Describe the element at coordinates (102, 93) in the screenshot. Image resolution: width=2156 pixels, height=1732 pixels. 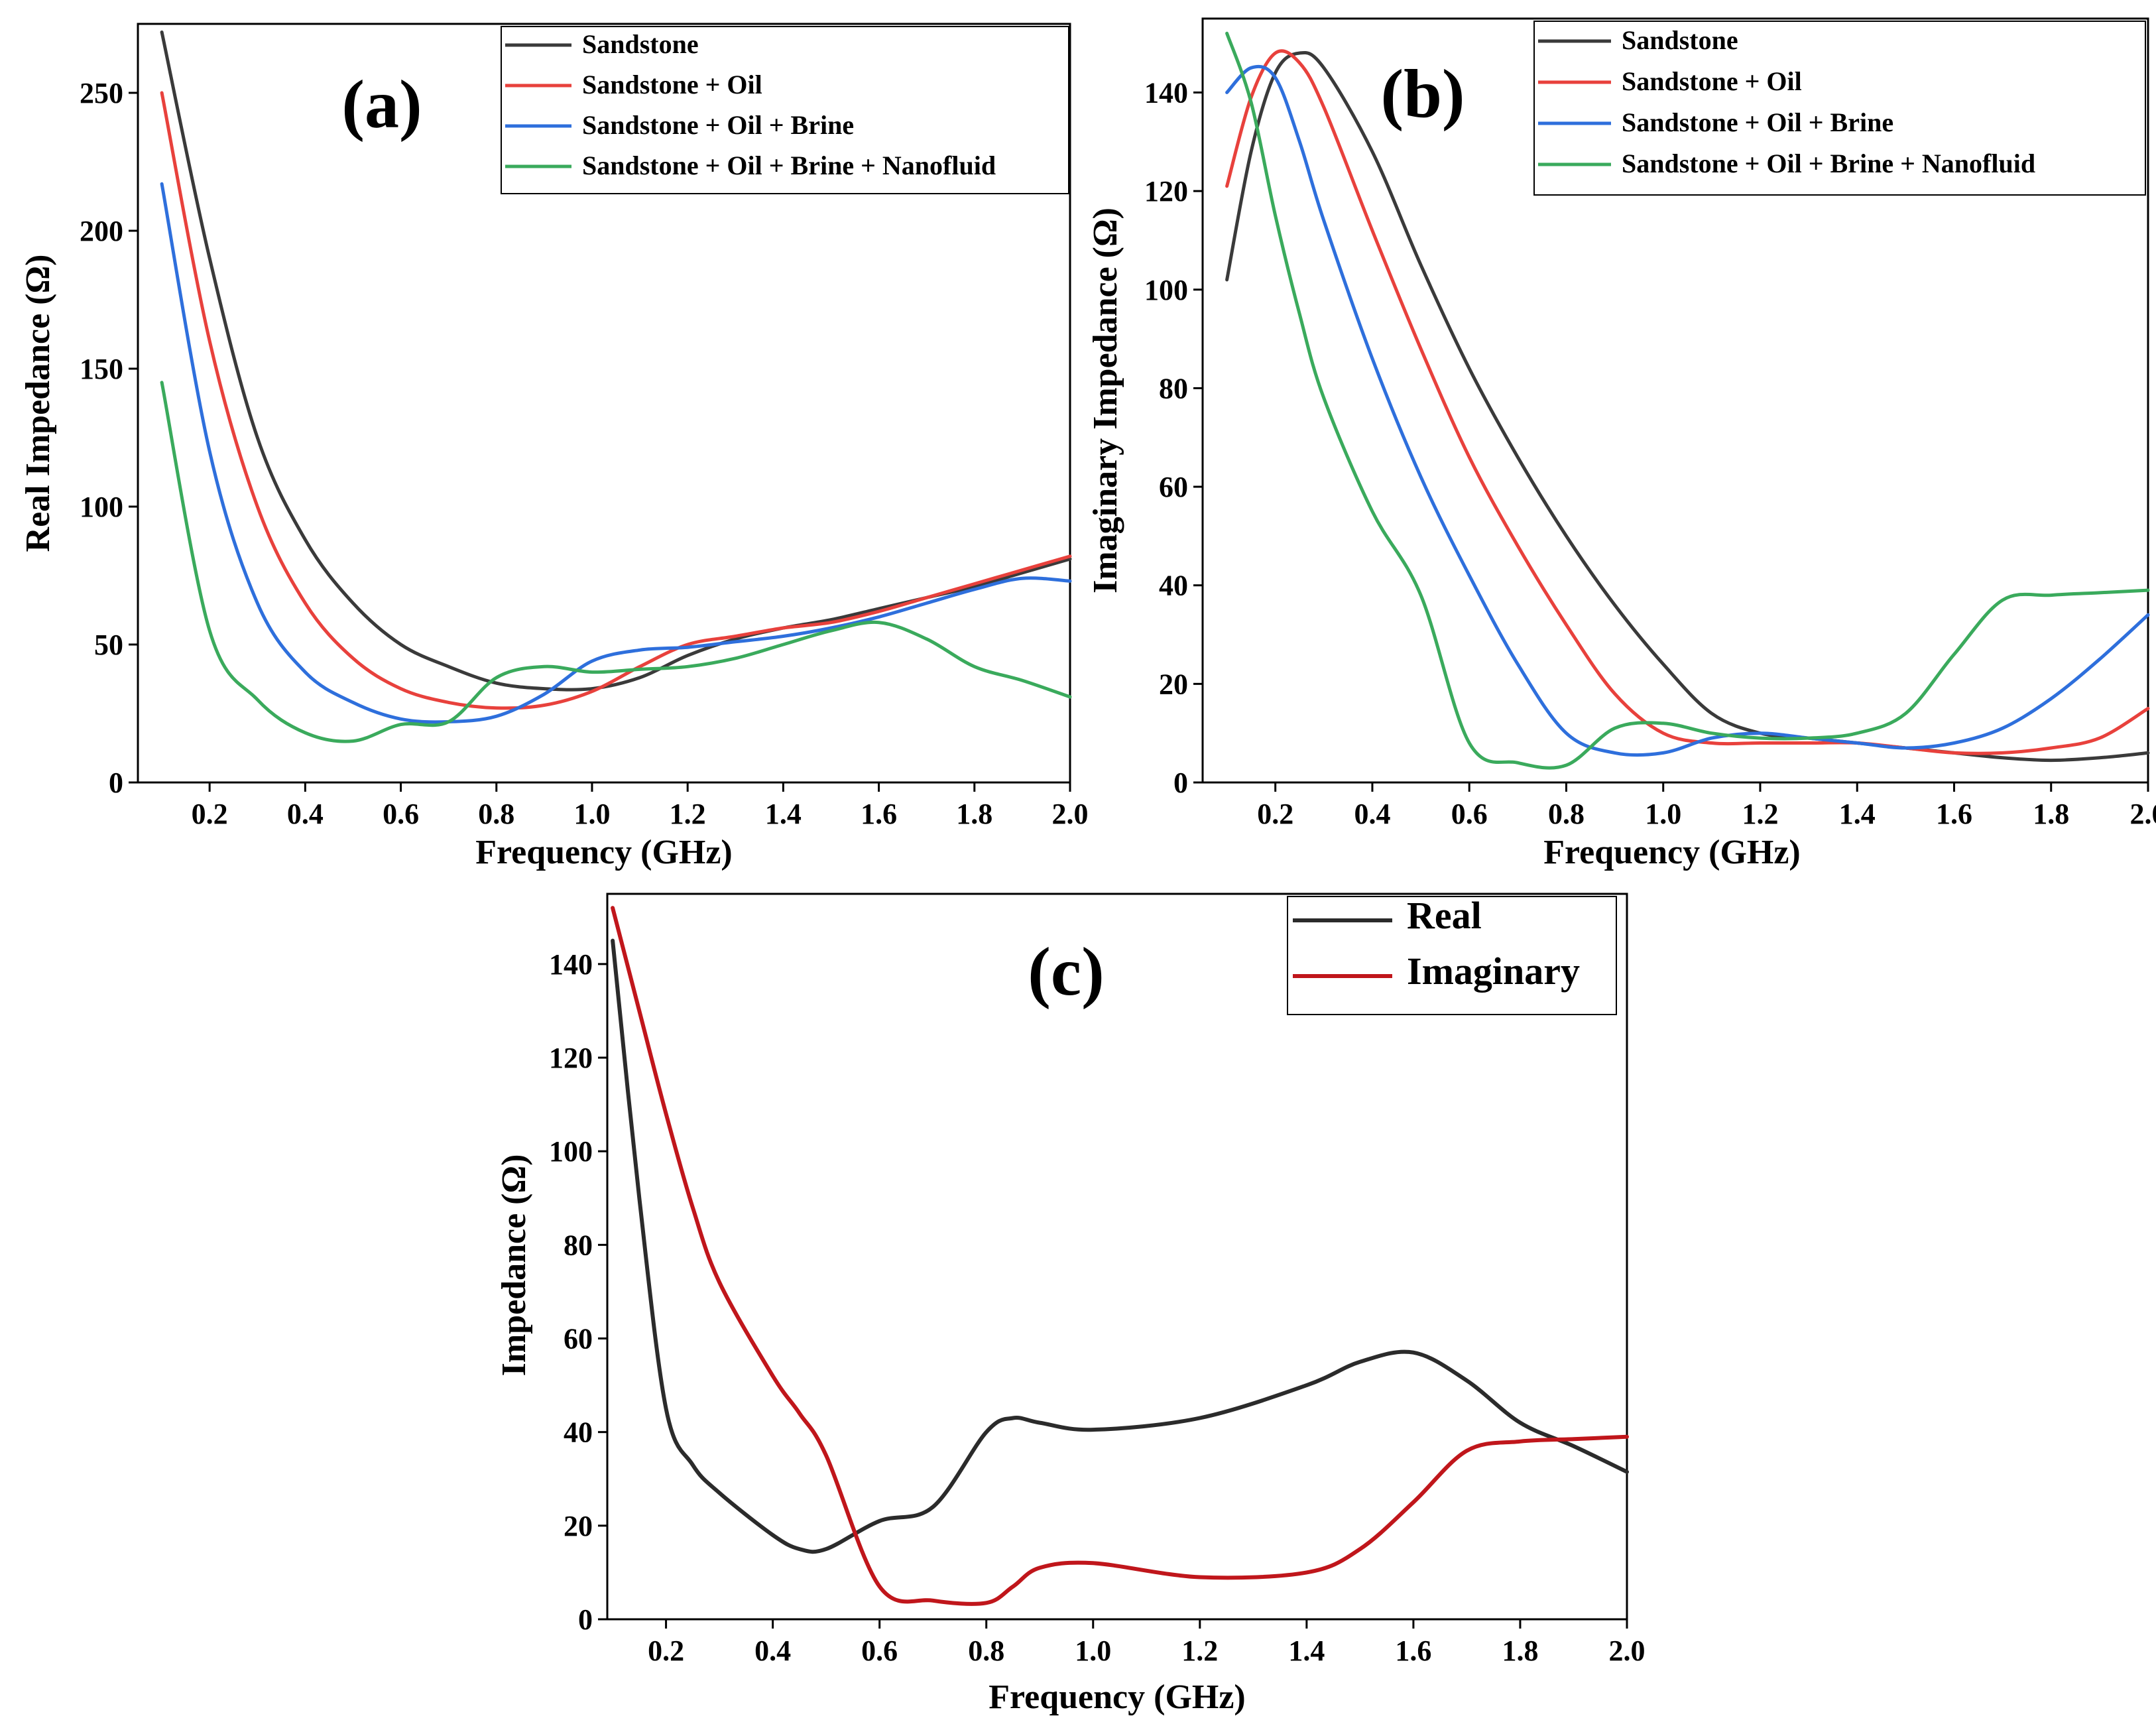
I see `y-tick-label: 250` at that location.